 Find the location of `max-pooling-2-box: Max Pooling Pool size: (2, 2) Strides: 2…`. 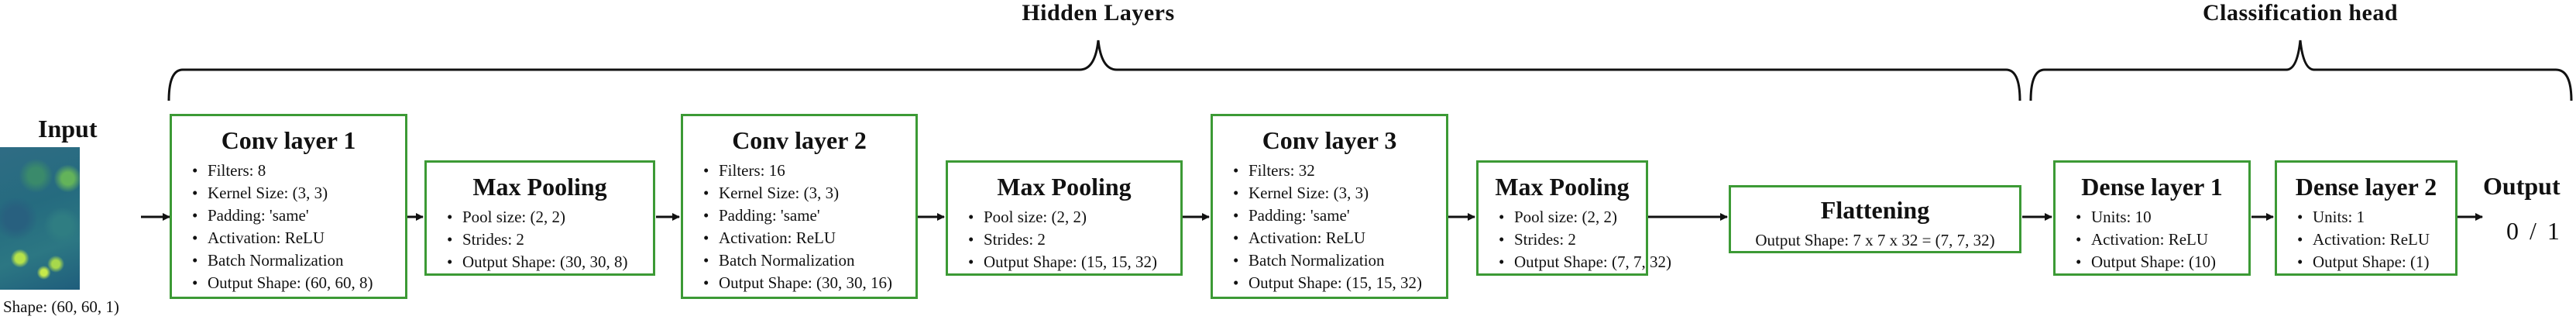

max-pooling-2-box: Max Pooling Pool size: (2, 2) Strides: 2… is located at coordinates (1064, 218).